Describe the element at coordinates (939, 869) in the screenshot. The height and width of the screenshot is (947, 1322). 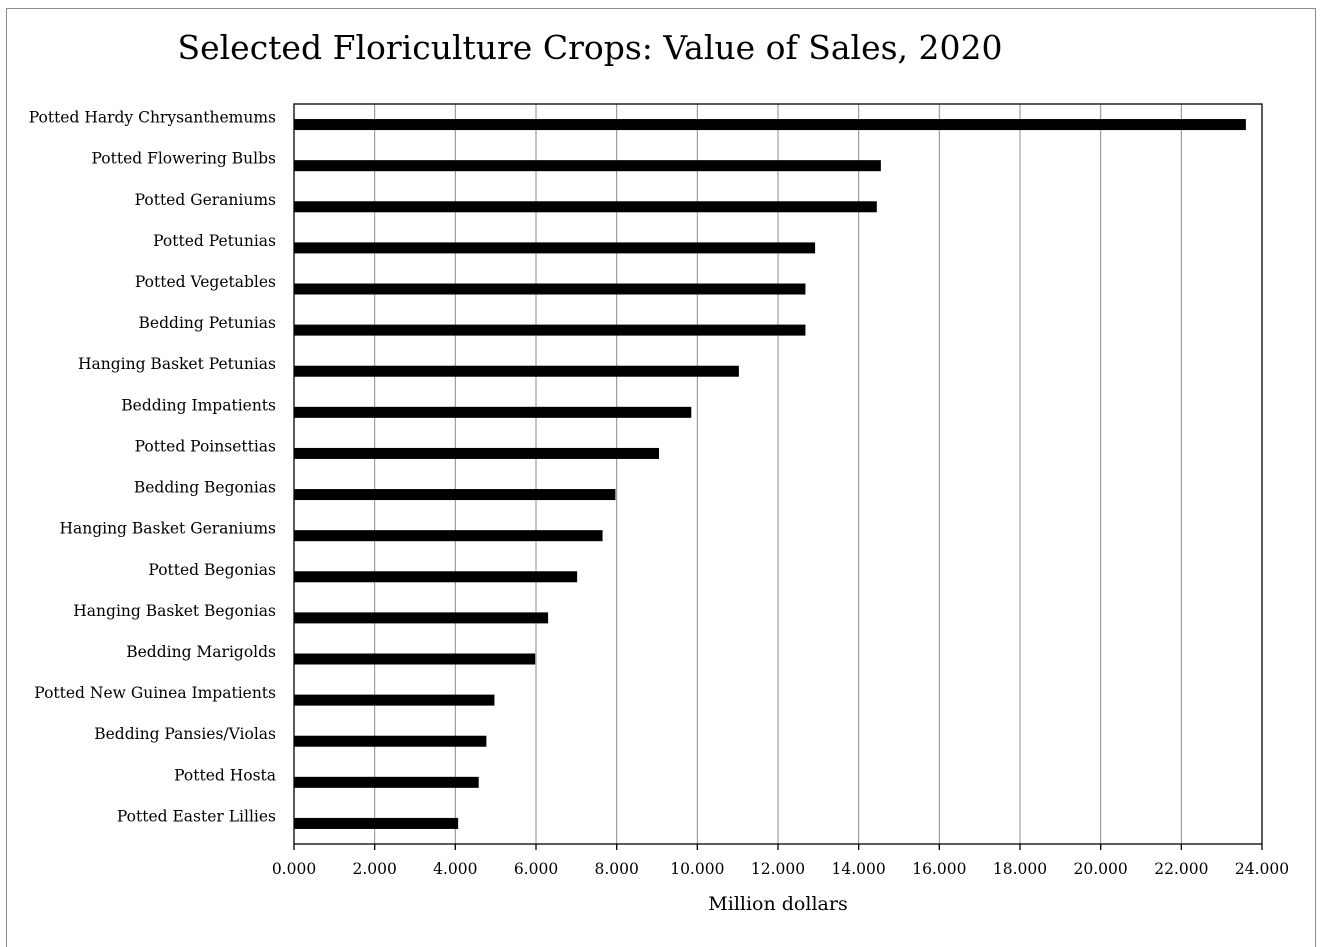
I see `x-tick-label: 16.000` at that location.